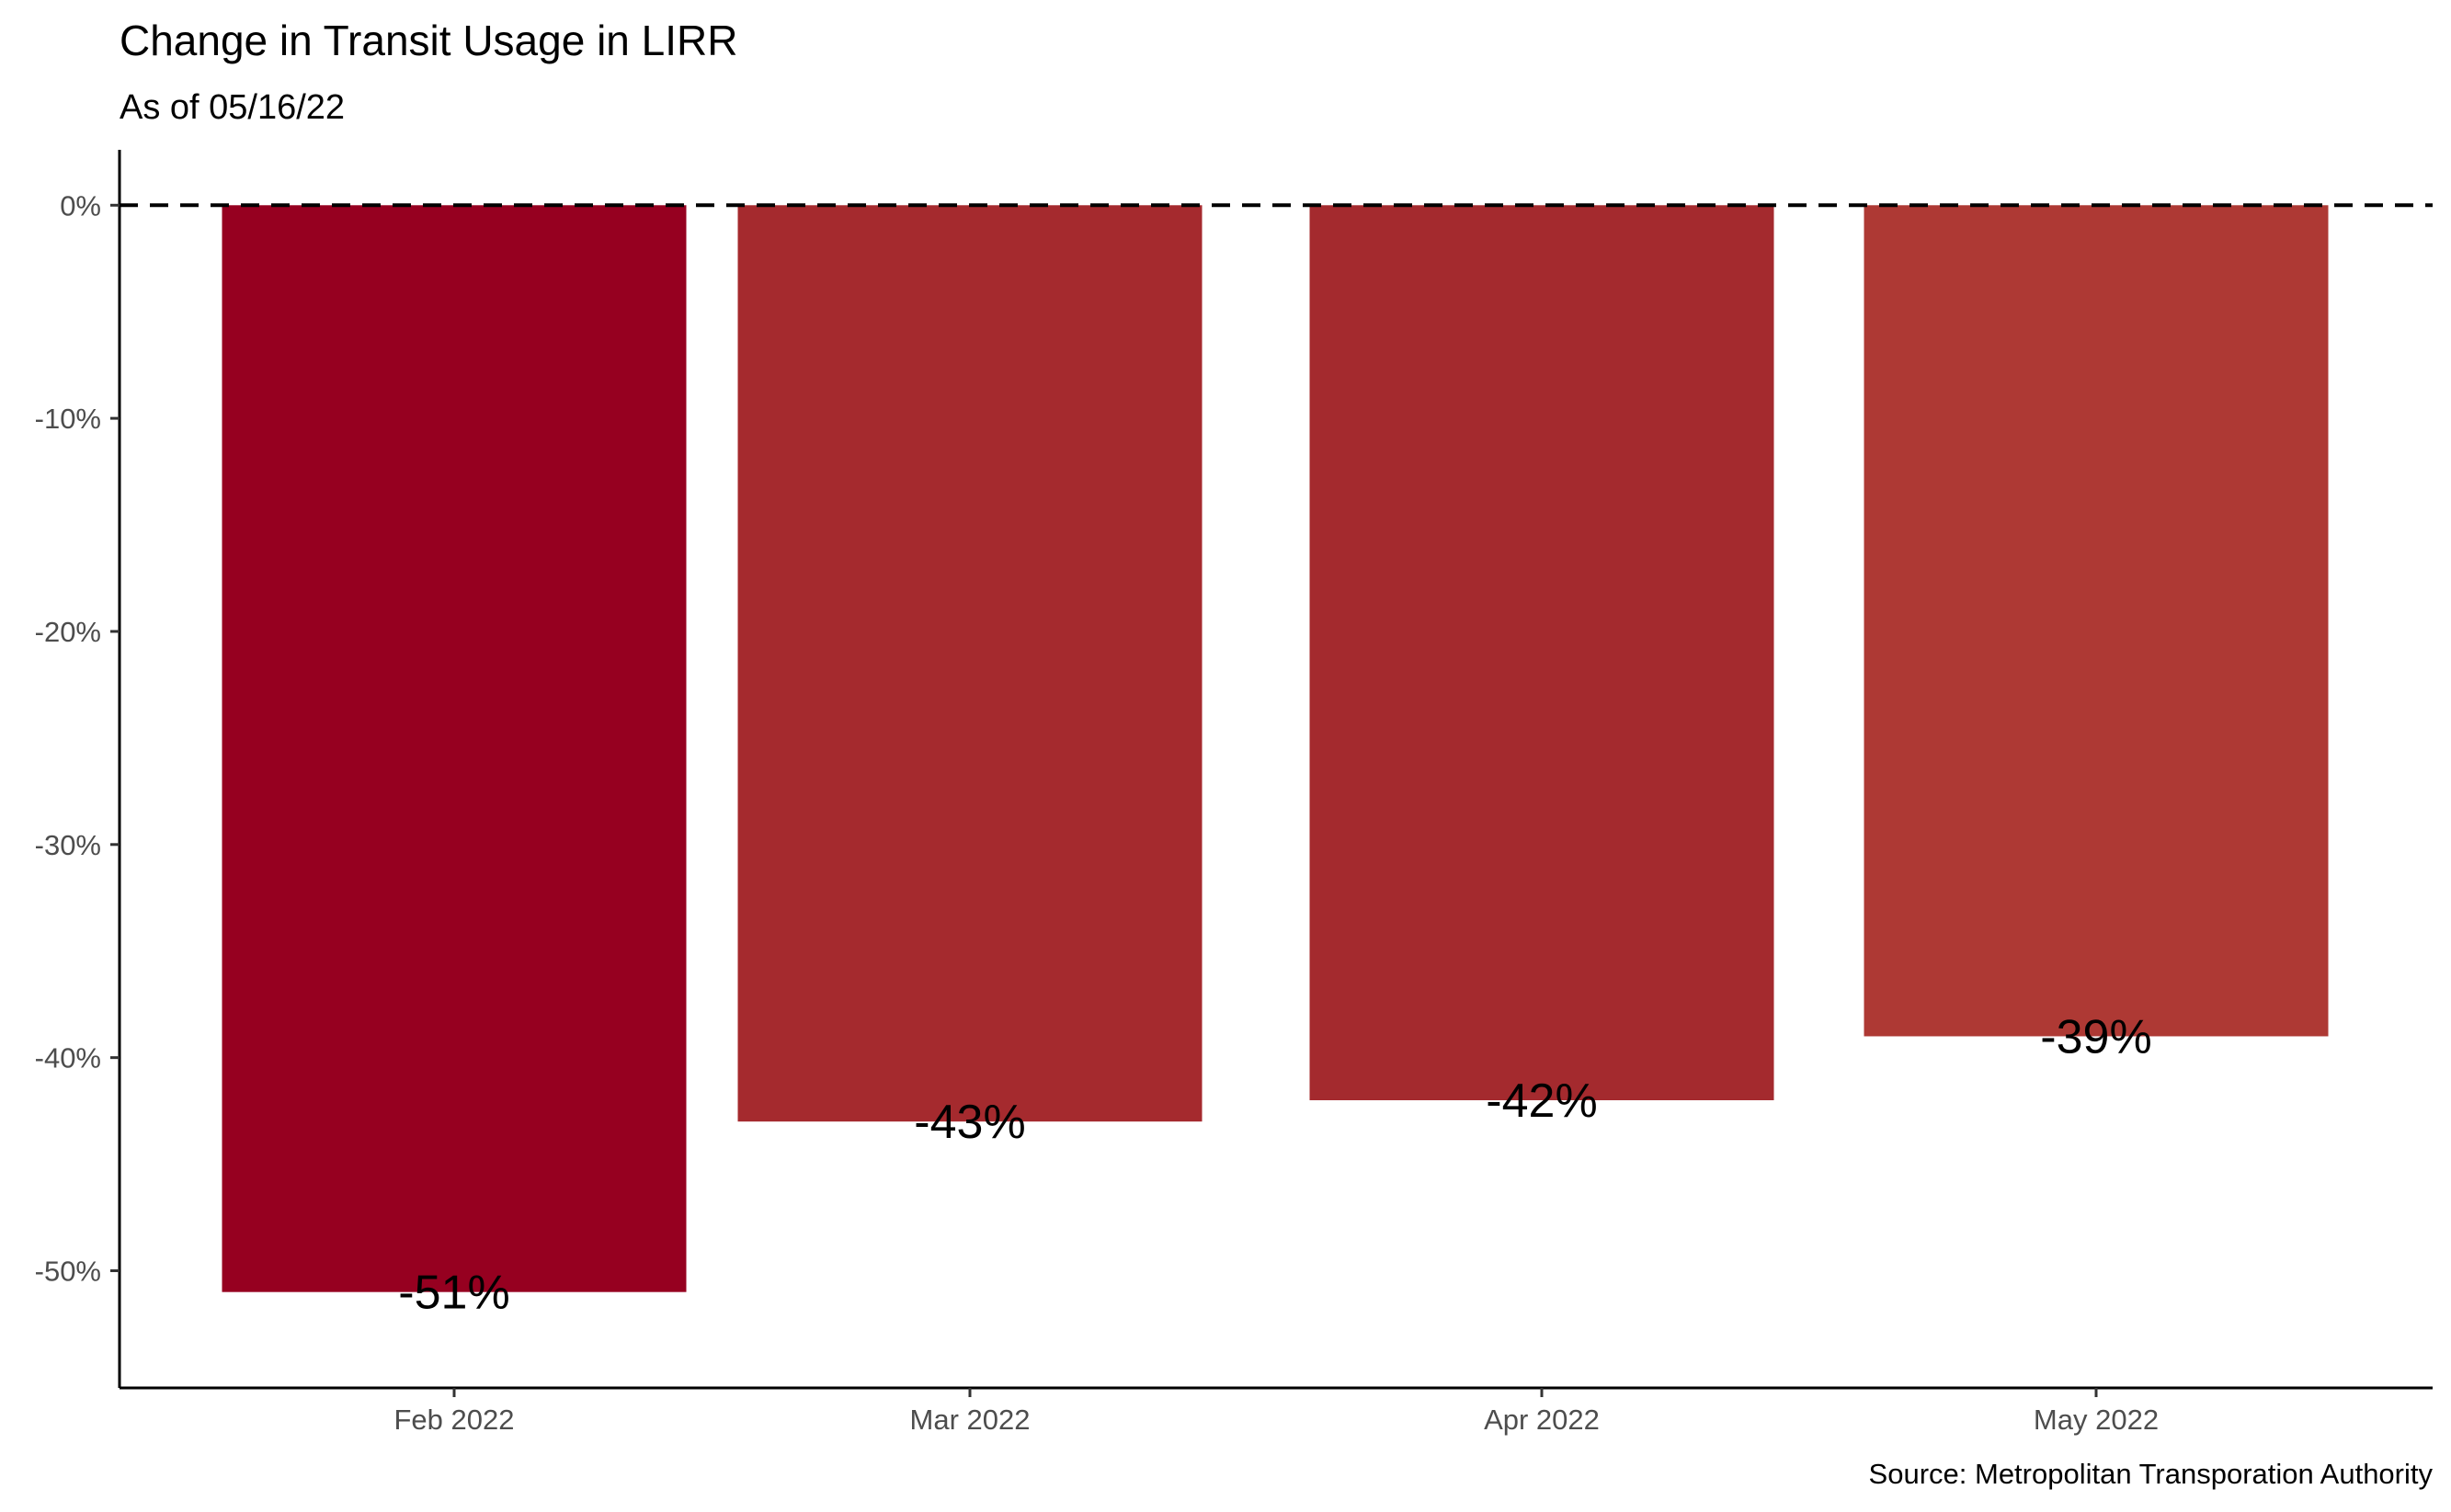  Describe the element at coordinates (428, 40) in the screenshot. I see `chart-title: Change in Transit Usage in LIRR` at that location.